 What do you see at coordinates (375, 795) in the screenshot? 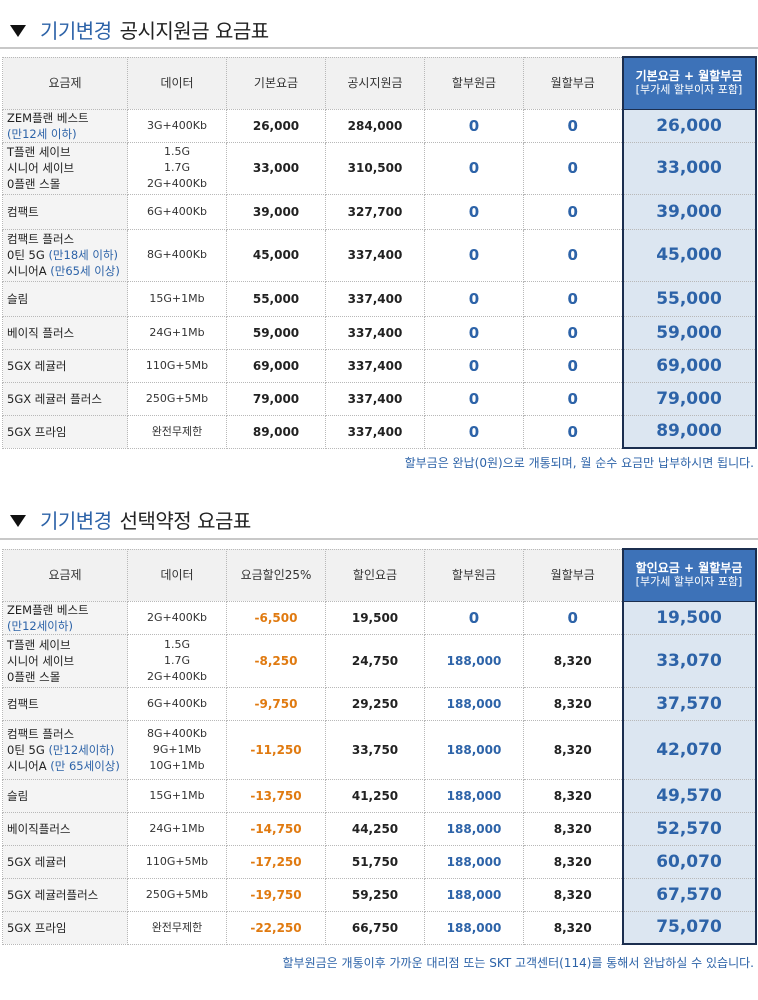
I see `discounted-fee: 41,250` at bounding box center [375, 795].